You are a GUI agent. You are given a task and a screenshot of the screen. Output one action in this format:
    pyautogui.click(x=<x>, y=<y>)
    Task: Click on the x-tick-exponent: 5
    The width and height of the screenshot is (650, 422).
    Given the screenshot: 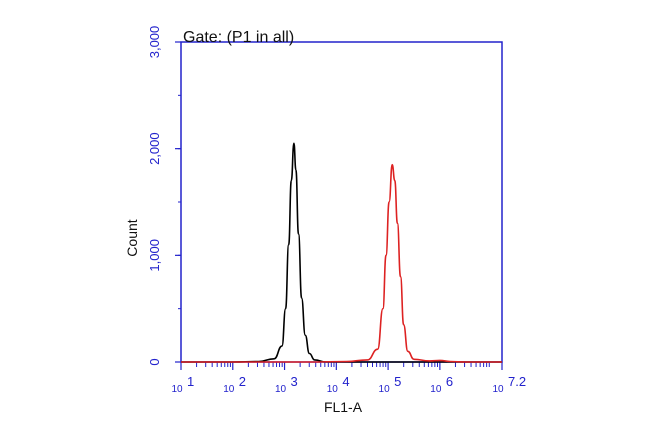 What is the action you would take?
    pyautogui.click(x=397, y=381)
    